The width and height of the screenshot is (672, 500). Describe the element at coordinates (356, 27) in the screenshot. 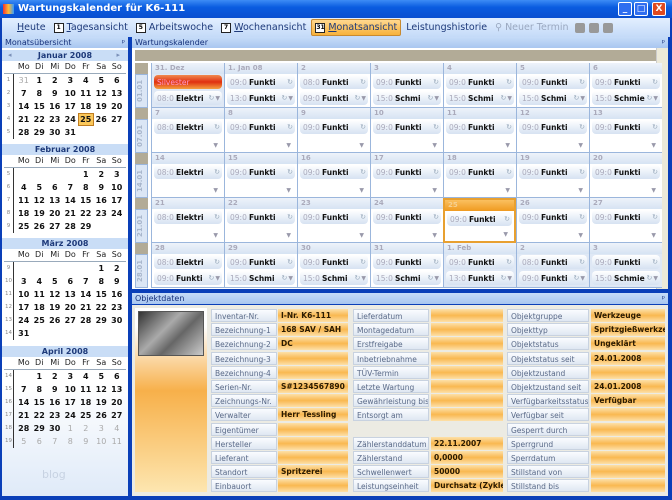

I see `toolbar-button-monatsansicht: 31 Monatsansicht` at that location.